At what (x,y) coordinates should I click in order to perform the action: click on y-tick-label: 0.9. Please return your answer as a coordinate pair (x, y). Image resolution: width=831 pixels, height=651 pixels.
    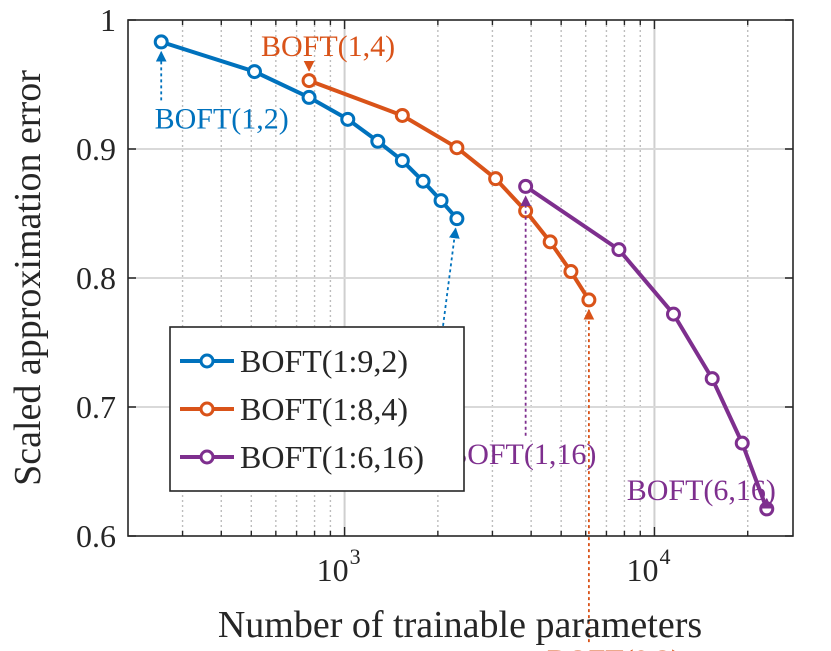
    Looking at the image, I should click on (96, 149).